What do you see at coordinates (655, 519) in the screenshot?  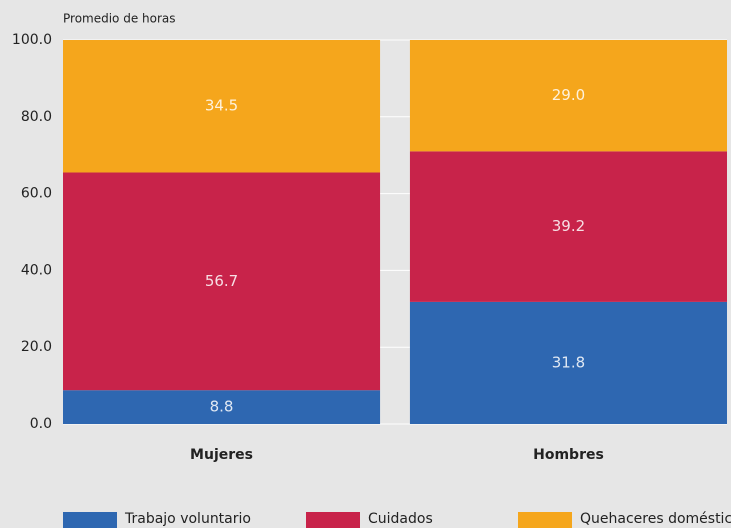 I see `legend-label: Quehaceres domésticos` at bounding box center [655, 519].